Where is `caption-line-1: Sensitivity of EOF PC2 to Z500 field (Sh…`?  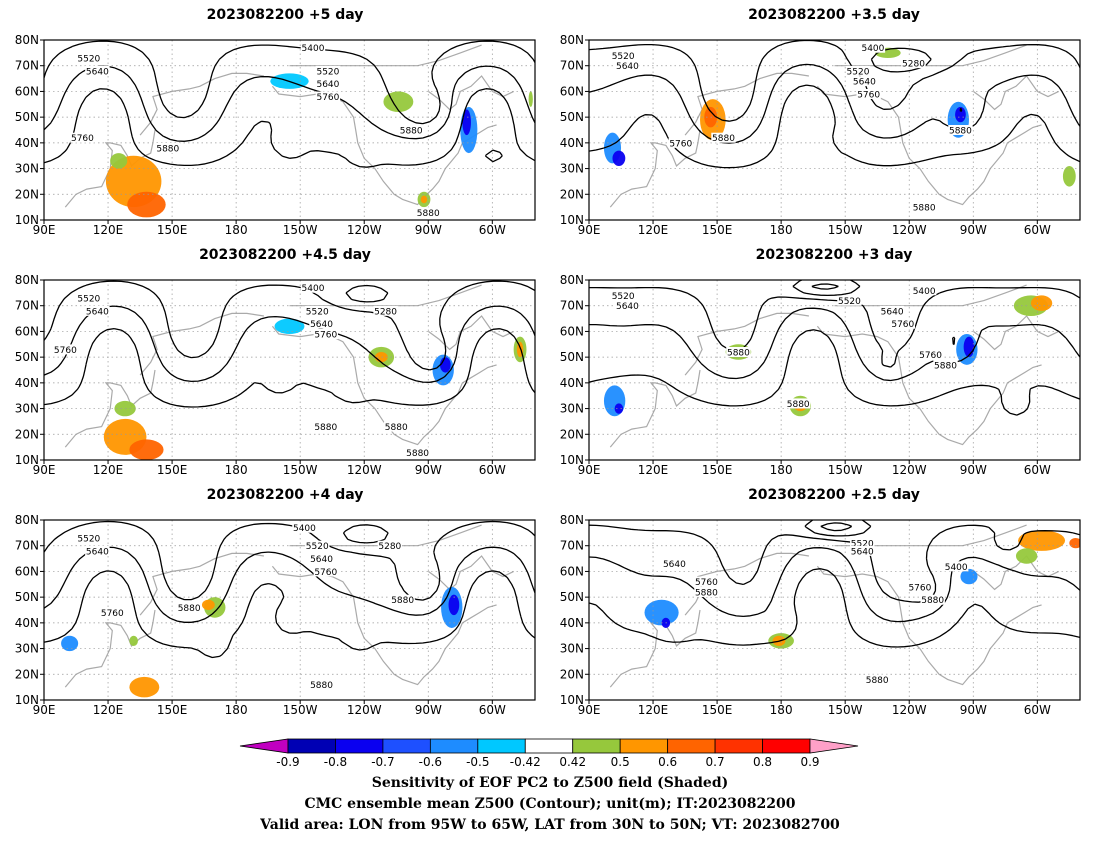 caption-line-1: Sensitivity of EOF PC2 to Z500 field (Sh… is located at coordinates (550, 783).